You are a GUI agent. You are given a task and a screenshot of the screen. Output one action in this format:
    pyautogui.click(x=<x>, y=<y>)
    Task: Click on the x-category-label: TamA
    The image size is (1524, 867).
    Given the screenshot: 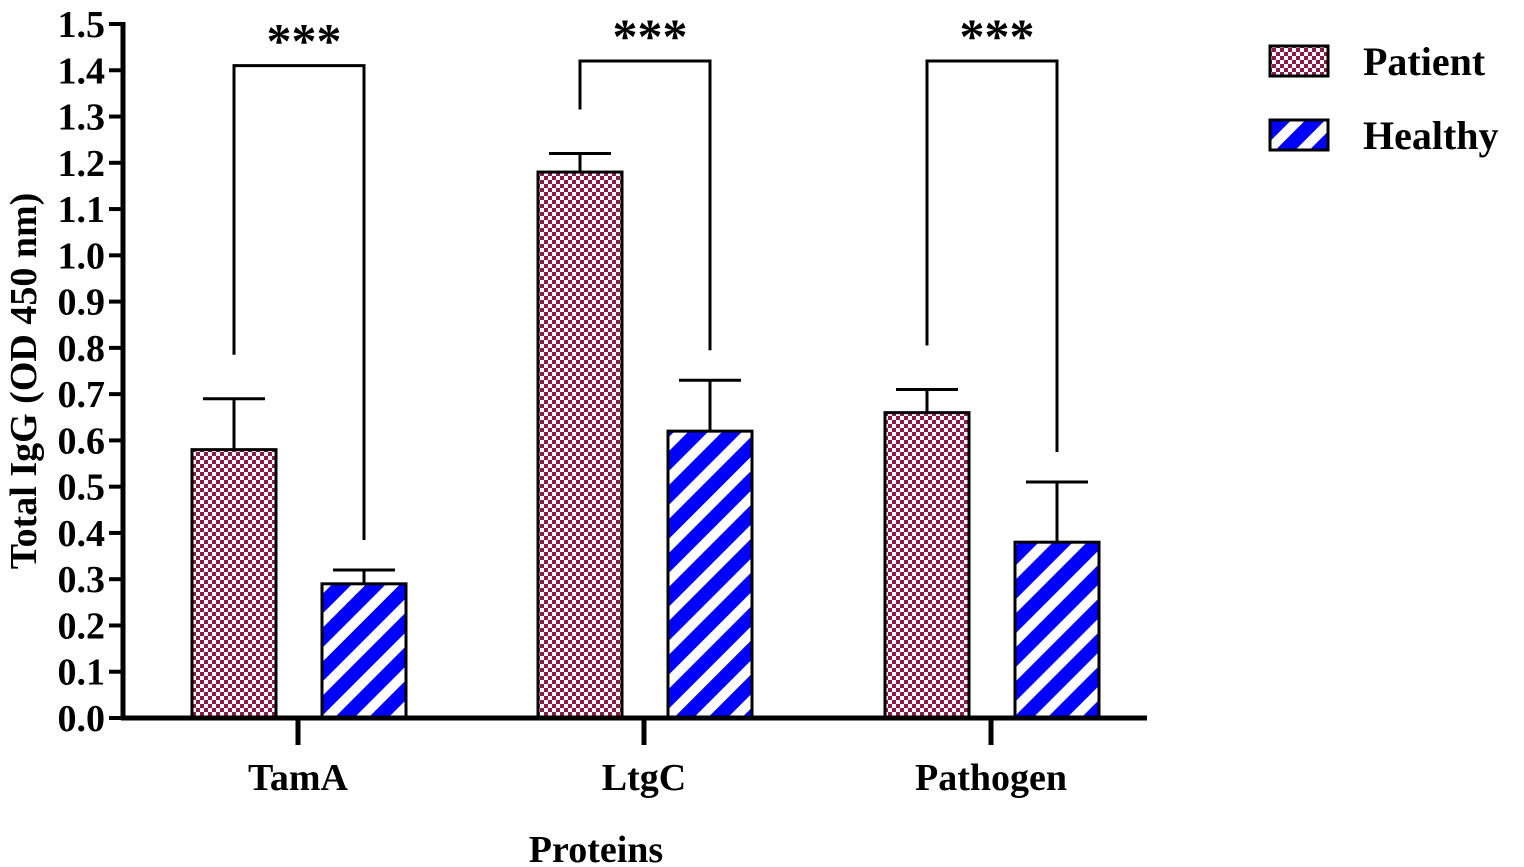 What is the action you would take?
    pyautogui.click(x=298, y=778)
    